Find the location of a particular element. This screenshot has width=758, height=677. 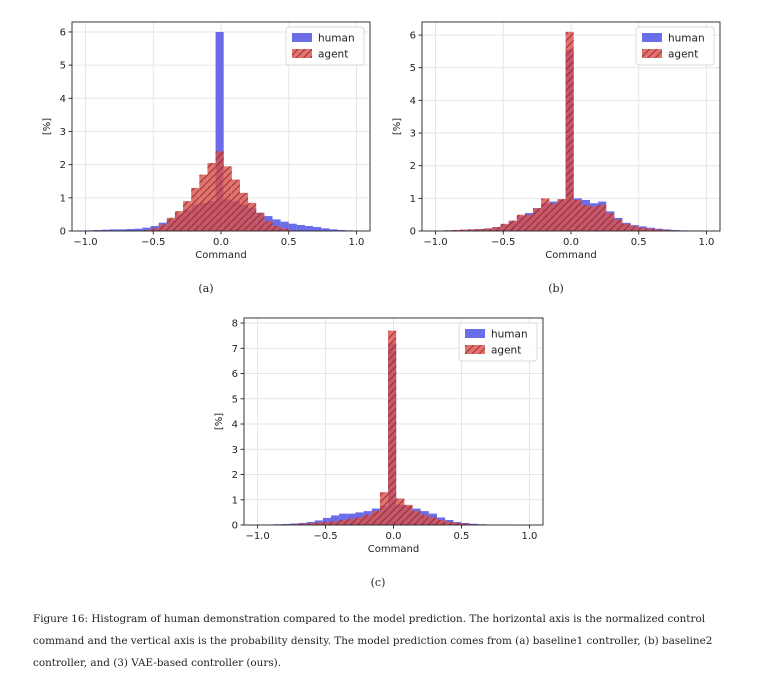

y-tick-label: 8 is located at coordinates (235, 324).